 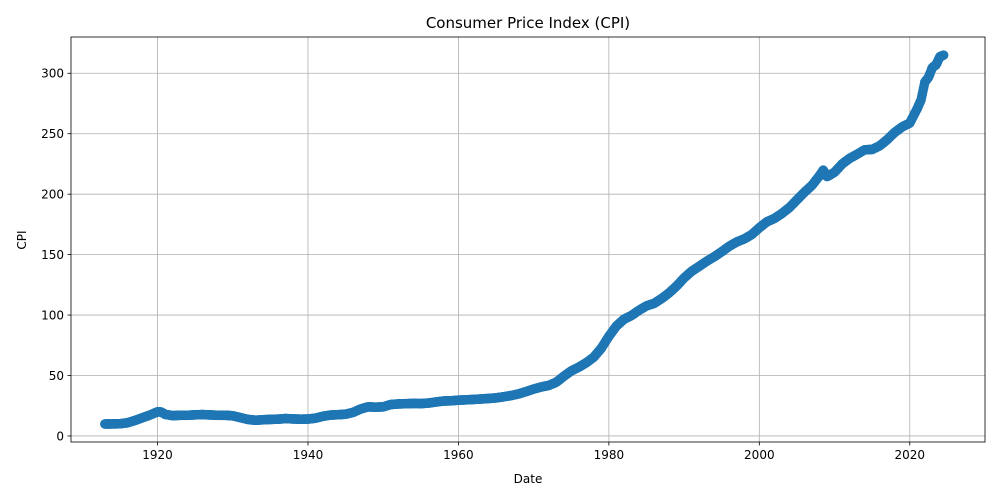 I want to click on y-tick-label: 300, so click(x=52, y=74).